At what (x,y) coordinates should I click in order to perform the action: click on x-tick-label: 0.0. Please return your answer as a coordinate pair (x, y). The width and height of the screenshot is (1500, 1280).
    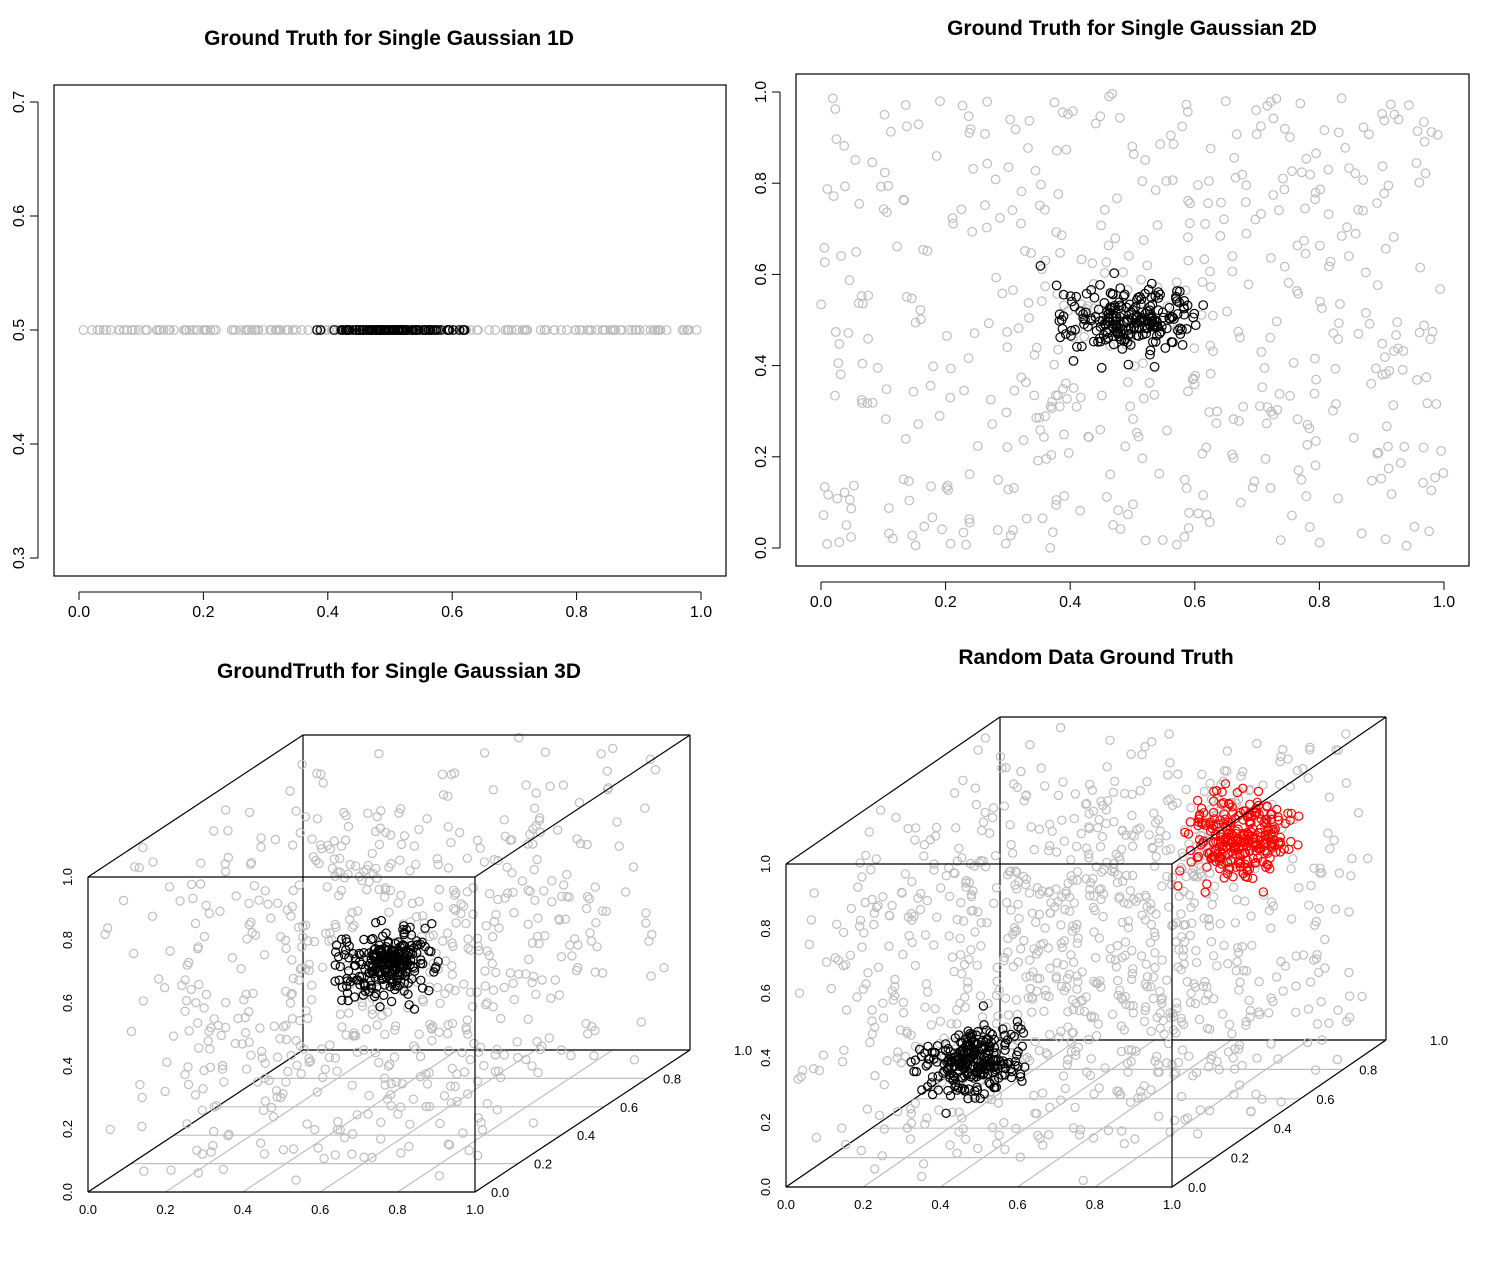
    Looking at the image, I should click on (821, 602).